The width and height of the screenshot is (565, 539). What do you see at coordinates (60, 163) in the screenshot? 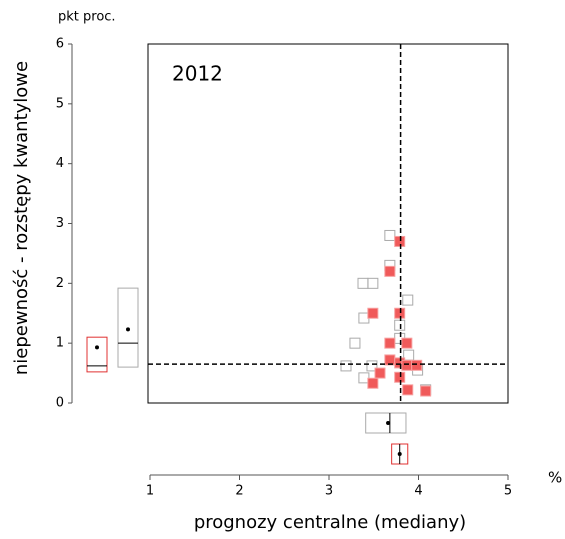
I see `y-tick-label: 4` at bounding box center [60, 163].